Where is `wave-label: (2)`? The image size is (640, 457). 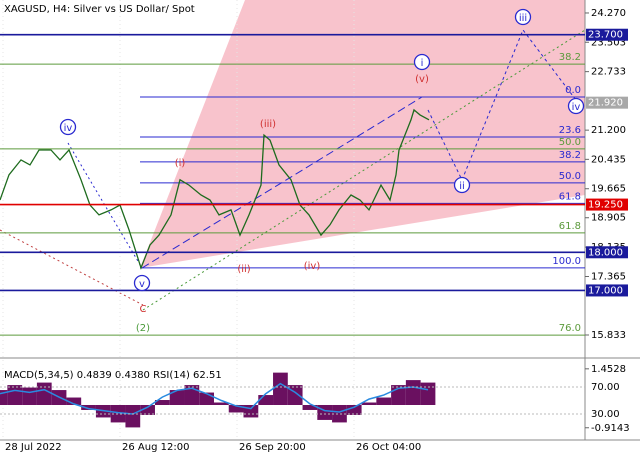
wave-label: (2) is located at coordinates (143, 328).